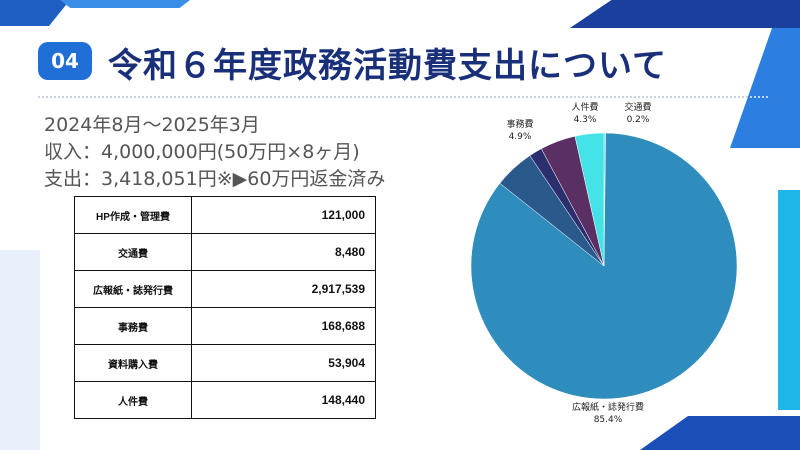  What do you see at coordinates (520, 137) in the screenshot?
I see `pie-label-percent: 4.9%` at bounding box center [520, 137].